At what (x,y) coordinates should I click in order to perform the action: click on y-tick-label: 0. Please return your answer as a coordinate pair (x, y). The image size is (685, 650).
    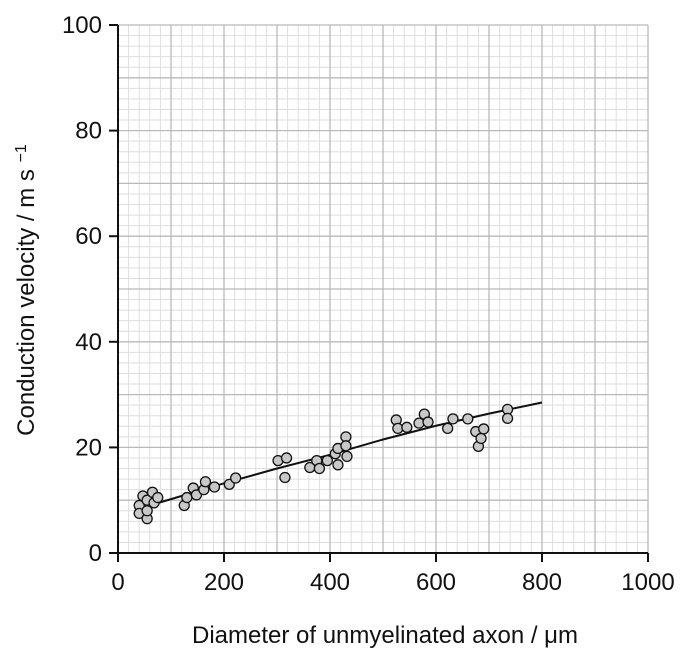
    Looking at the image, I should click on (95, 553).